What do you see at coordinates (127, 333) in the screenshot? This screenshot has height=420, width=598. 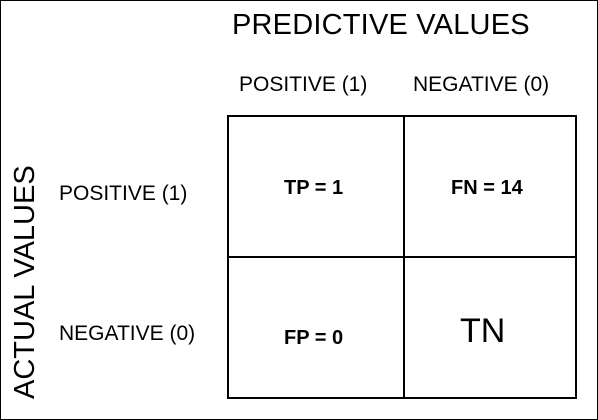 I see `row-label-negative: NEGATIVE (0)` at bounding box center [127, 333].